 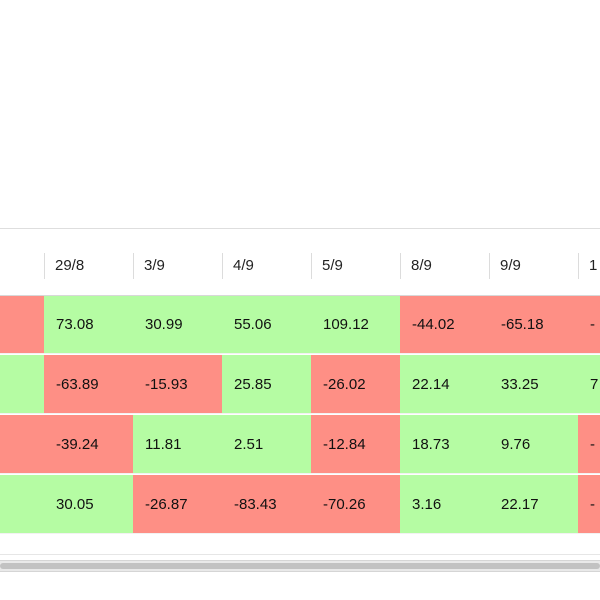 I want to click on table-cell: -39.24, so click(x=88, y=444).